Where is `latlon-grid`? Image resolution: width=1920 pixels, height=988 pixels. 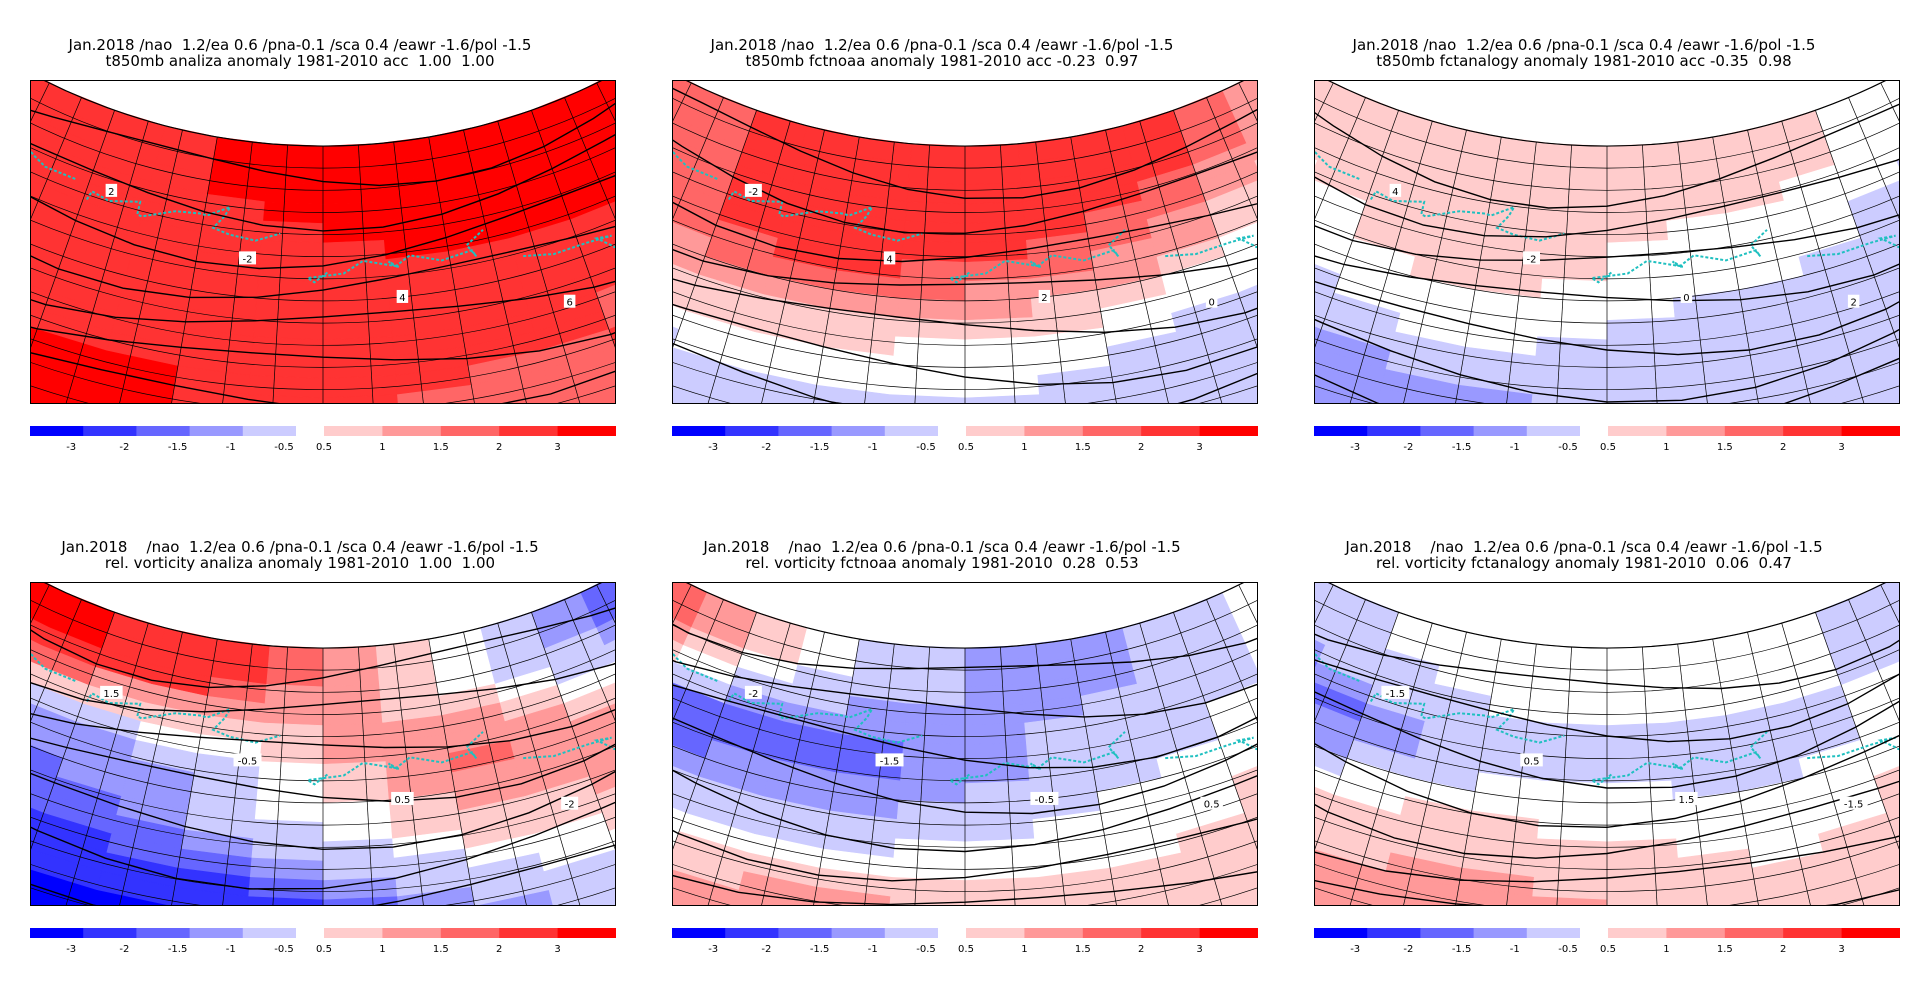
latlon-grid is located at coordinates (965, 744).